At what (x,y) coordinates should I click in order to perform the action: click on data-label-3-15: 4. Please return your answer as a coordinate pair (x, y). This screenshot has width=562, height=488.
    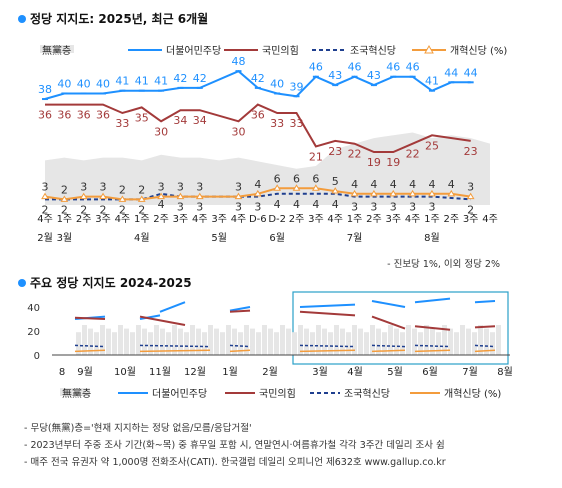
    Looking at the image, I should click on (354, 184).